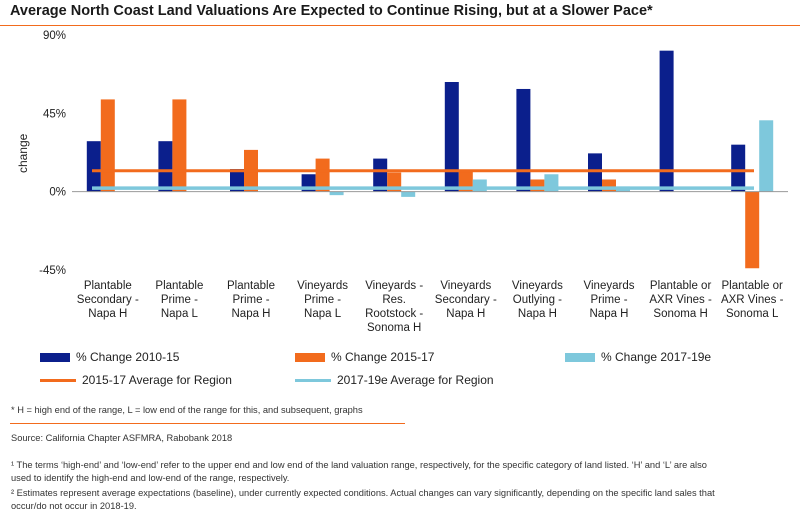 This screenshot has height=524, width=800. What do you see at coordinates (52, 271) in the screenshot?
I see `y-tick-label: -45%` at bounding box center [52, 271].